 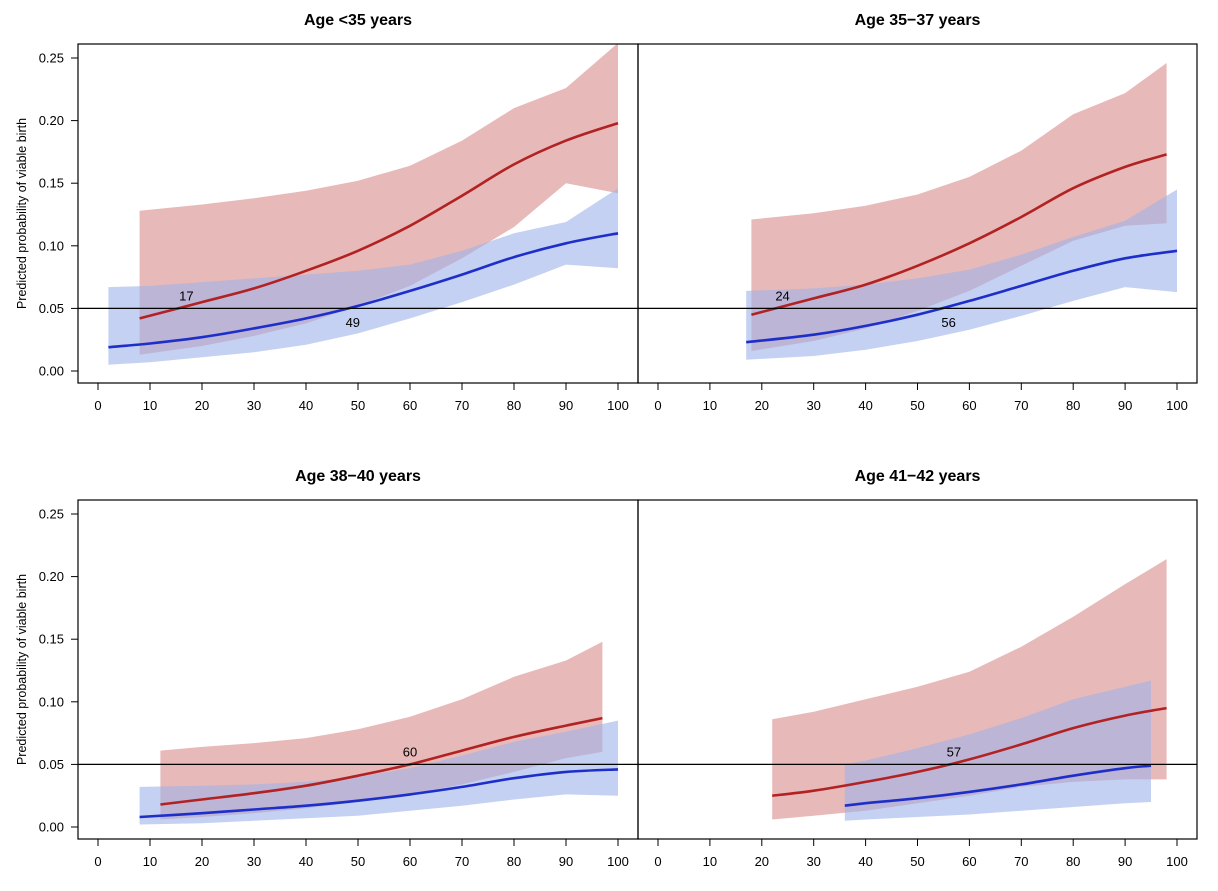 I want to click on threshold-label-red: 57, so click(x=954, y=752).